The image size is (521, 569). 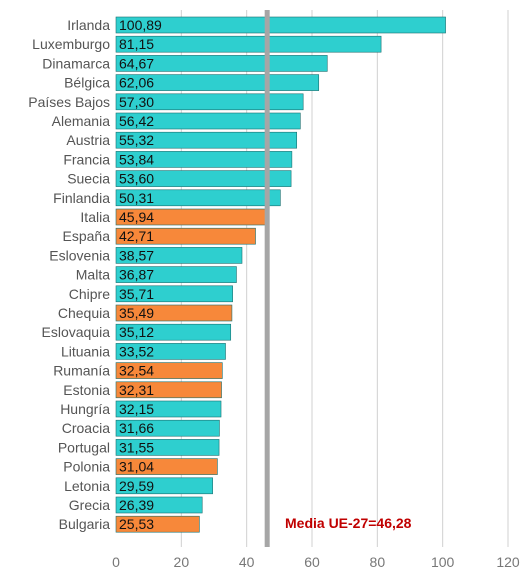 I want to click on bar-paises-bajos, so click(x=209, y=102).